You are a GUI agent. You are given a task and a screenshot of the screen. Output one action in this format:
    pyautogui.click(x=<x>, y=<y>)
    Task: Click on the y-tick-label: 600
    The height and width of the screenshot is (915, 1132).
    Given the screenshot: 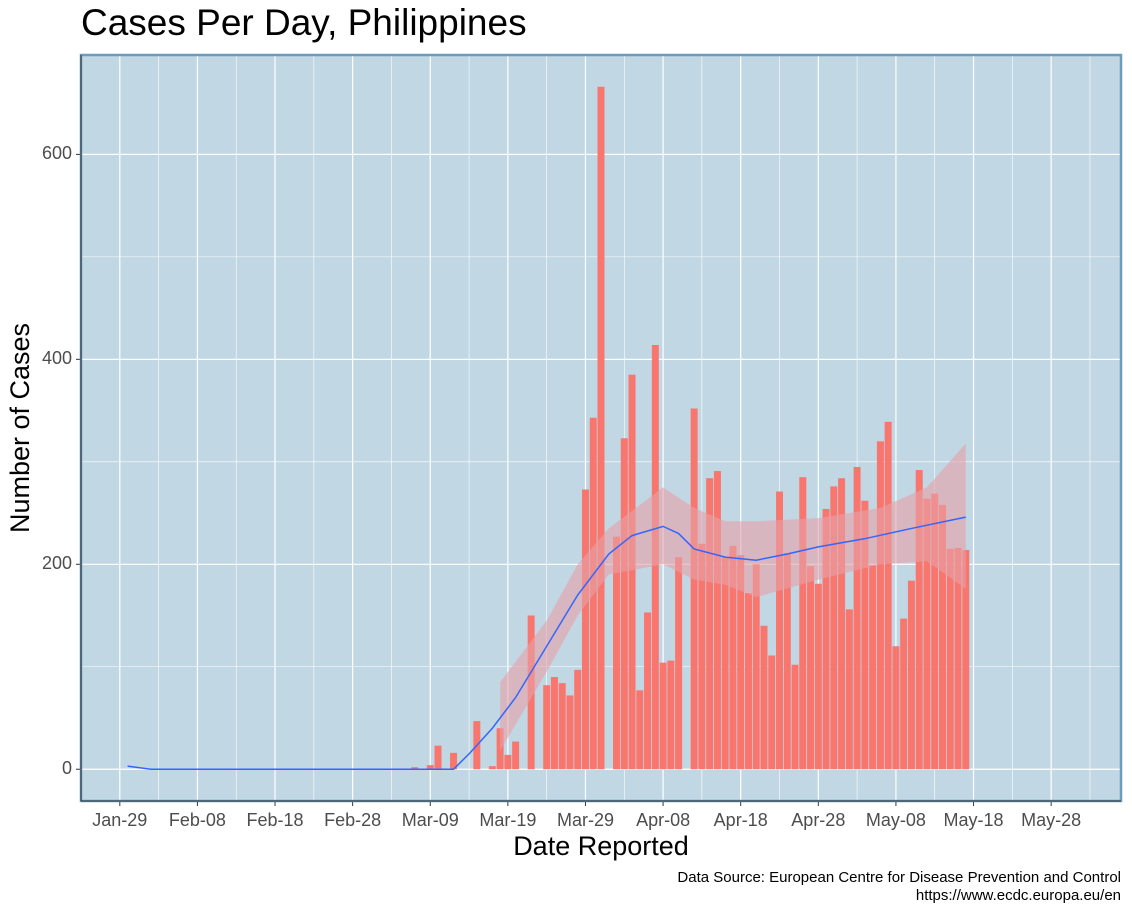 What is the action you would take?
    pyautogui.click(x=57, y=153)
    